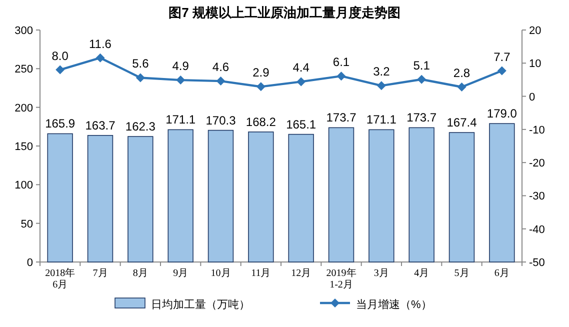 The height and width of the screenshot is (327, 569). Describe the element at coordinates (537, 164) in the screenshot. I see `y2-tick-label: -20` at that location.